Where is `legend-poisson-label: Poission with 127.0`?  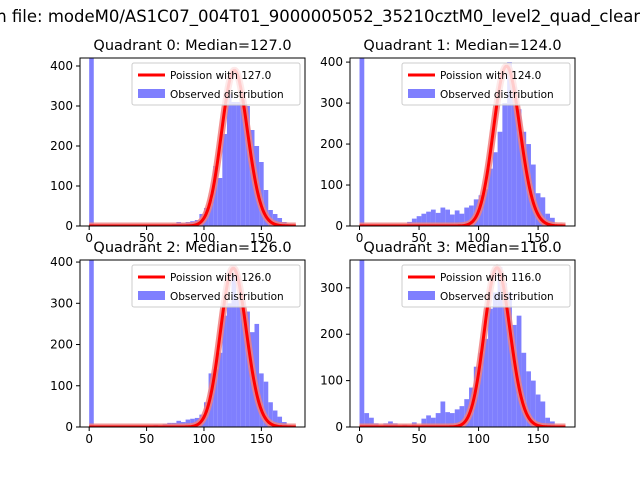 legend-poisson-label: Poission with 127.0 is located at coordinates (220, 76).